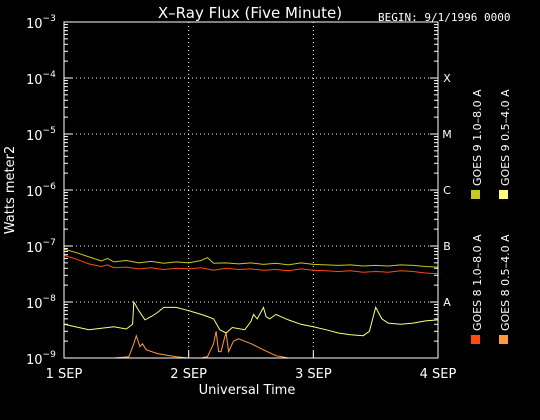  What do you see at coordinates (10, 190) in the screenshot?
I see `y-axis-label: Watts meter2` at bounding box center [10, 190].